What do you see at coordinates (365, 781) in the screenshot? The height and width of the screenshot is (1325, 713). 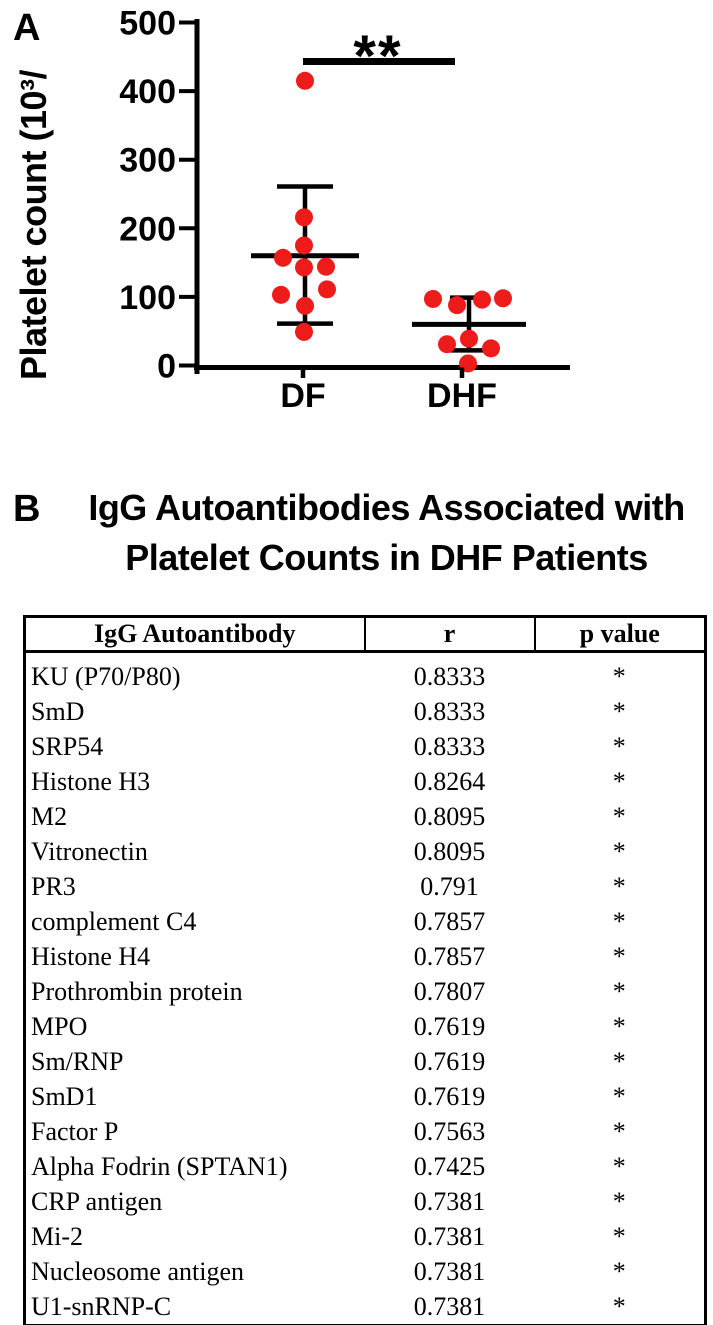 I see `table-row: Histone H3 0.8264 *` at bounding box center [365, 781].